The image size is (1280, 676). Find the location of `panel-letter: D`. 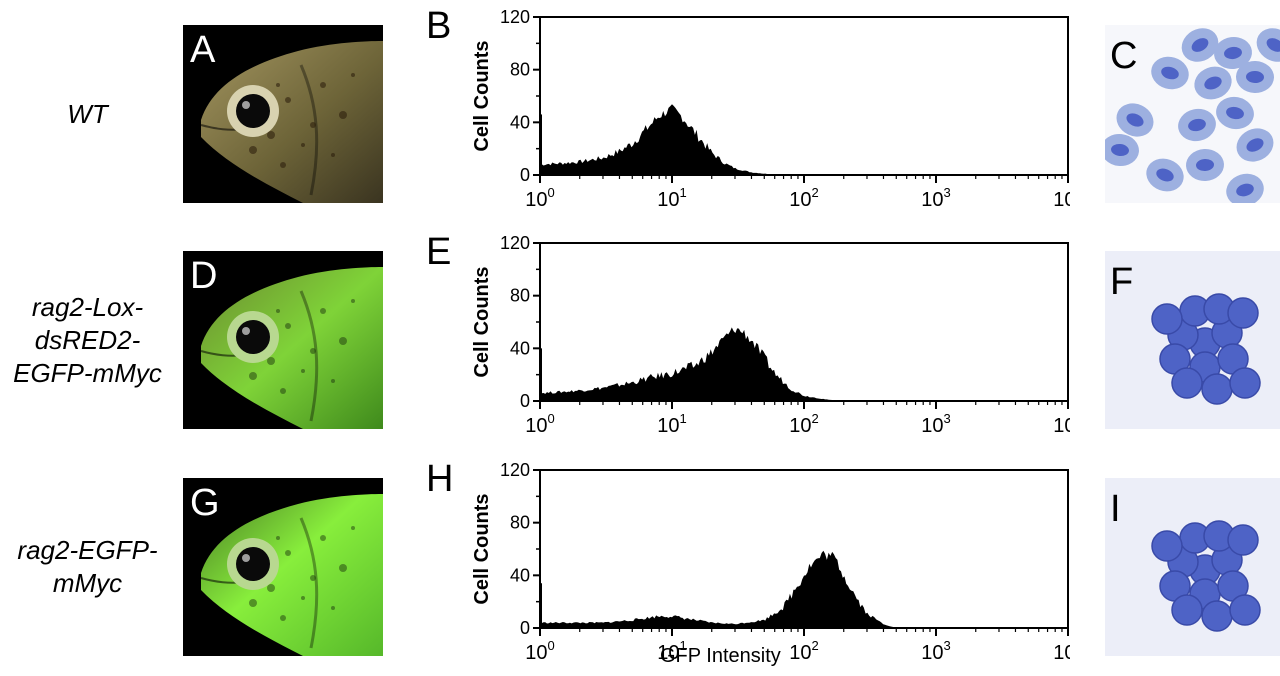

panel-letter: D is located at coordinates (204, 276).